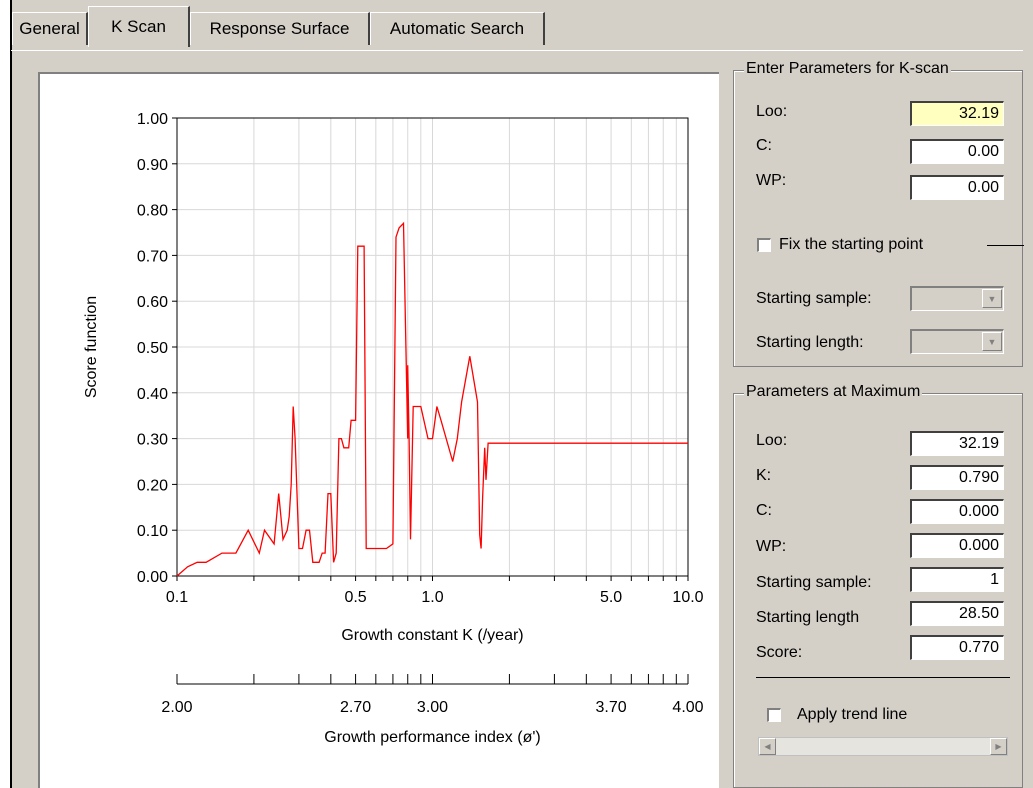 Image resolution: width=1033 pixels, height=788 pixels. I want to click on start-length-label: Starting length:, so click(810, 342).